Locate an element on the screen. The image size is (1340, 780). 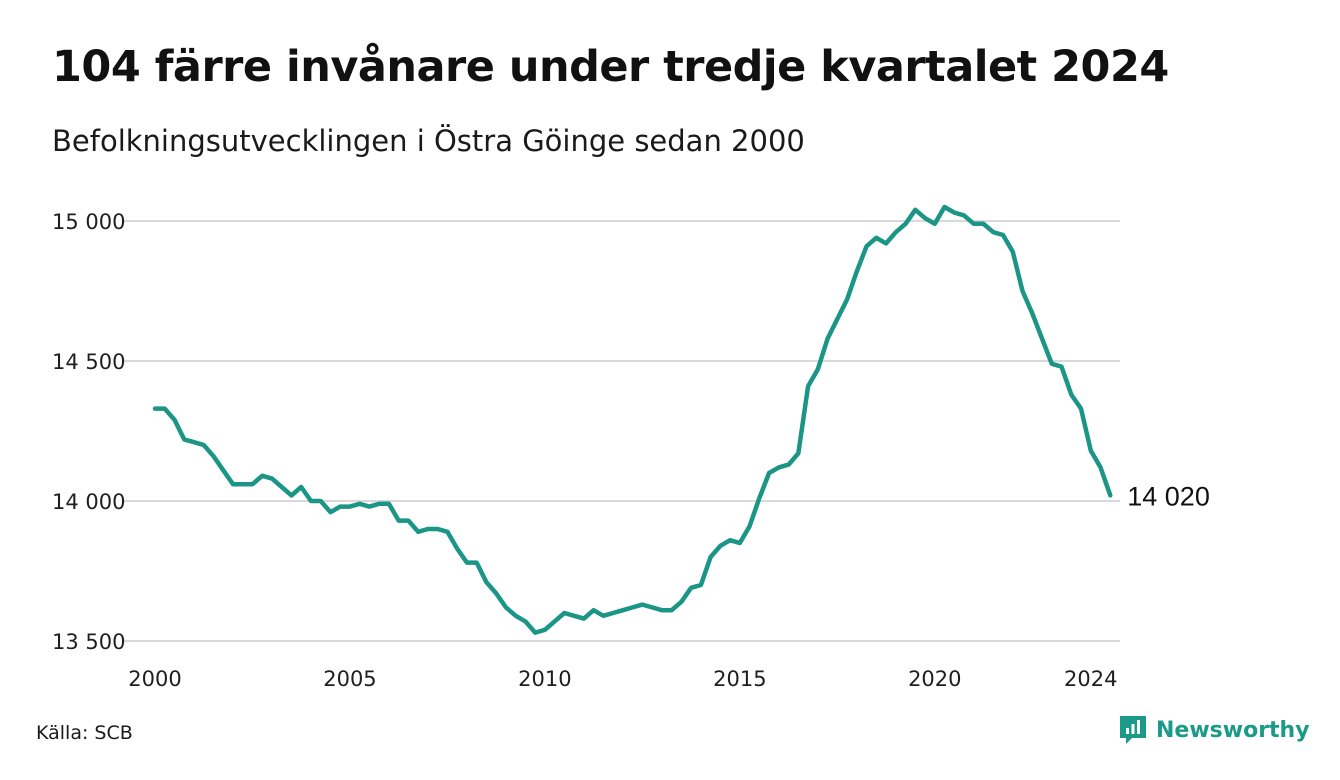
newsworthy-logo-icon is located at coordinates (1133, 730).